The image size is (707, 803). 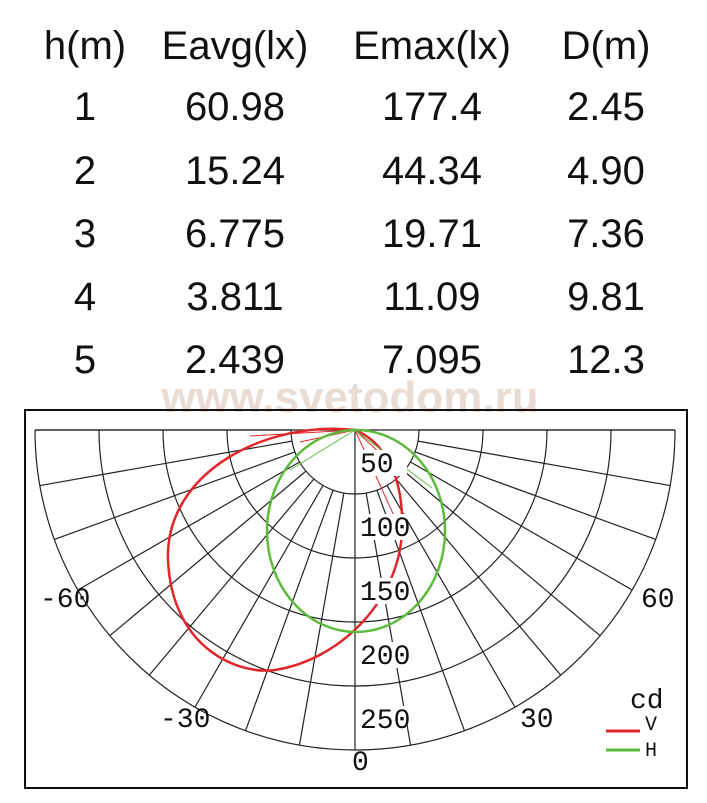 I want to click on legend-label: H, so click(x=651, y=751).